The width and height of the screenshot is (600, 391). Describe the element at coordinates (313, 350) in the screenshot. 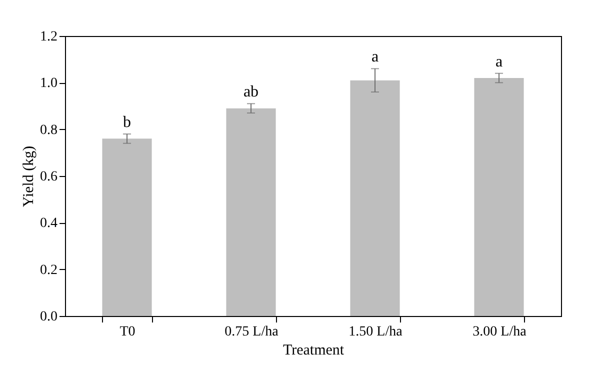

I see `x-axis-title: Treatment` at that location.